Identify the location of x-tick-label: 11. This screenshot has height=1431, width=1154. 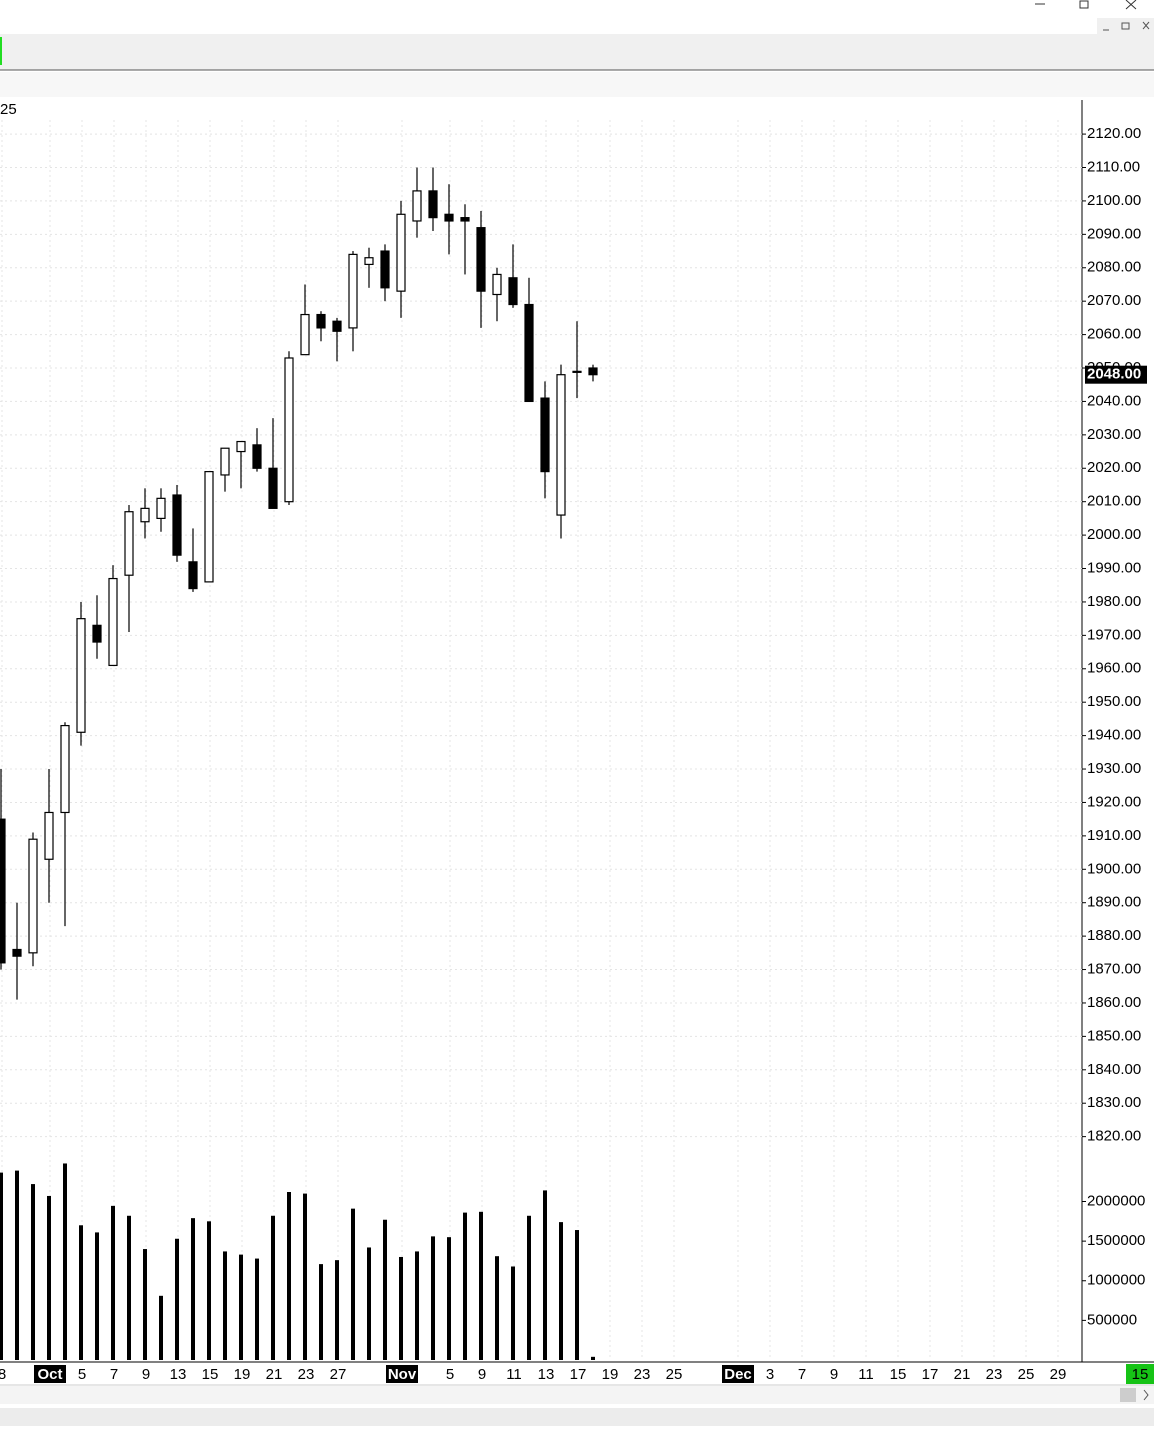
(866, 1374).